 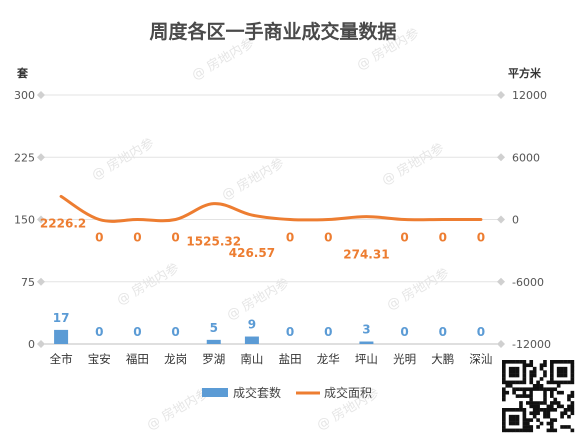 I want to click on right-tick-label: -6000, so click(x=528, y=282).